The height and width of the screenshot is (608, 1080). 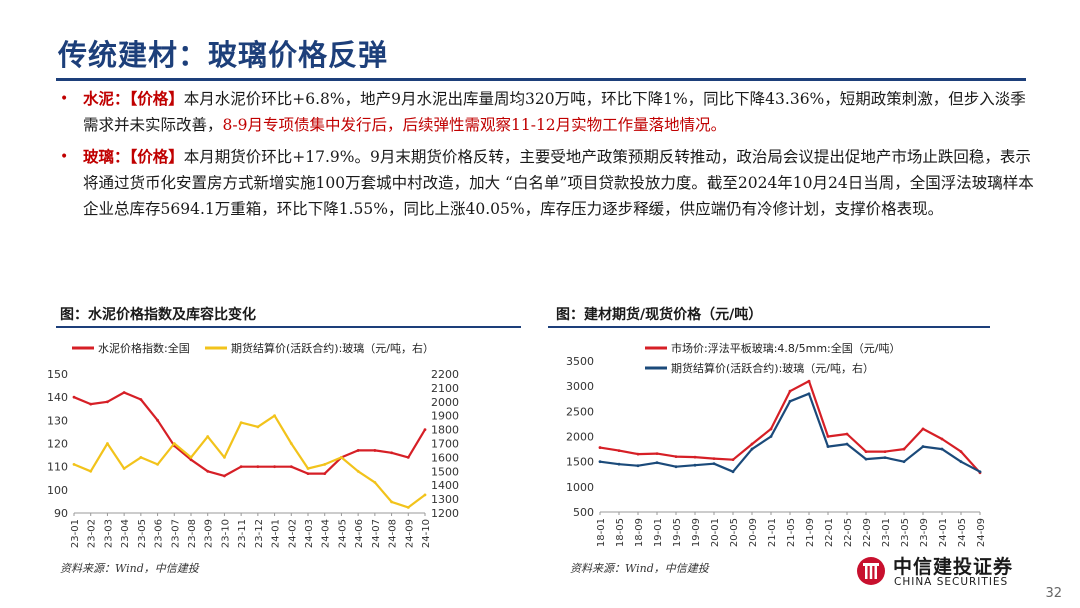 What do you see at coordinates (259, 533) in the screenshot?
I see `x-tick-label: 23-12` at bounding box center [259, 533].